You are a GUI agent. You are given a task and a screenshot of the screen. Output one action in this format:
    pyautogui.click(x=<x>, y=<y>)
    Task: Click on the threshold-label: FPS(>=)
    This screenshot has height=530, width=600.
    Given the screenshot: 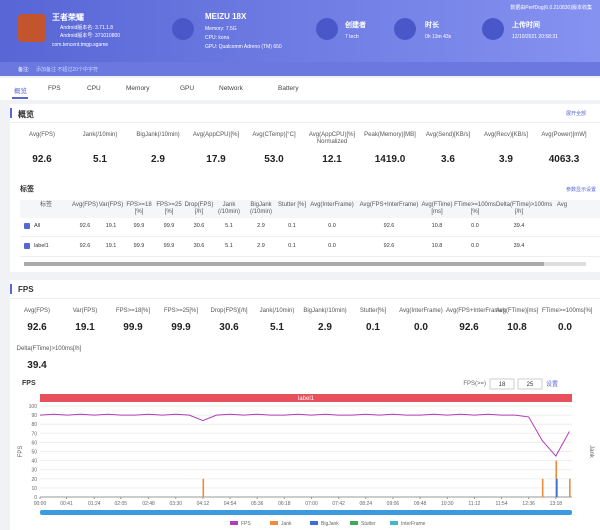 What is the action you would take?
    pyautogui.click(x=474, y=384)
    